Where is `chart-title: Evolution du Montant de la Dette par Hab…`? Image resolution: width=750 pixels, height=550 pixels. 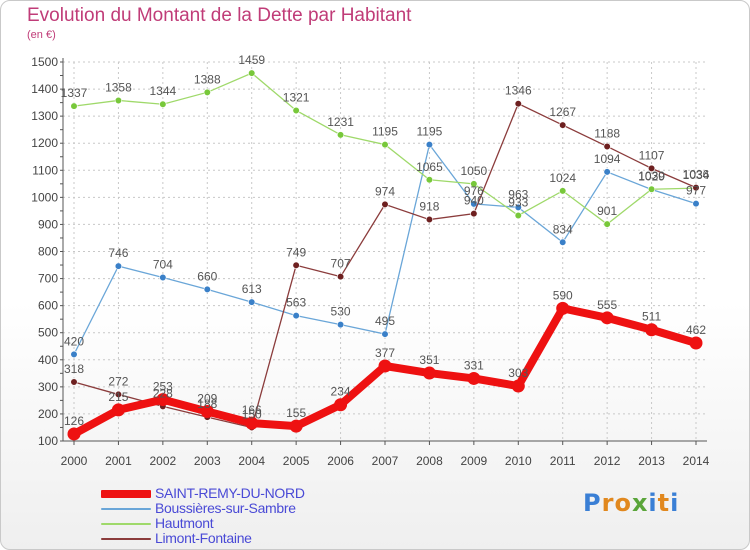 chart-title: Evolution du Montant de la Dette par Hab… is located at coordinates (219, 15).